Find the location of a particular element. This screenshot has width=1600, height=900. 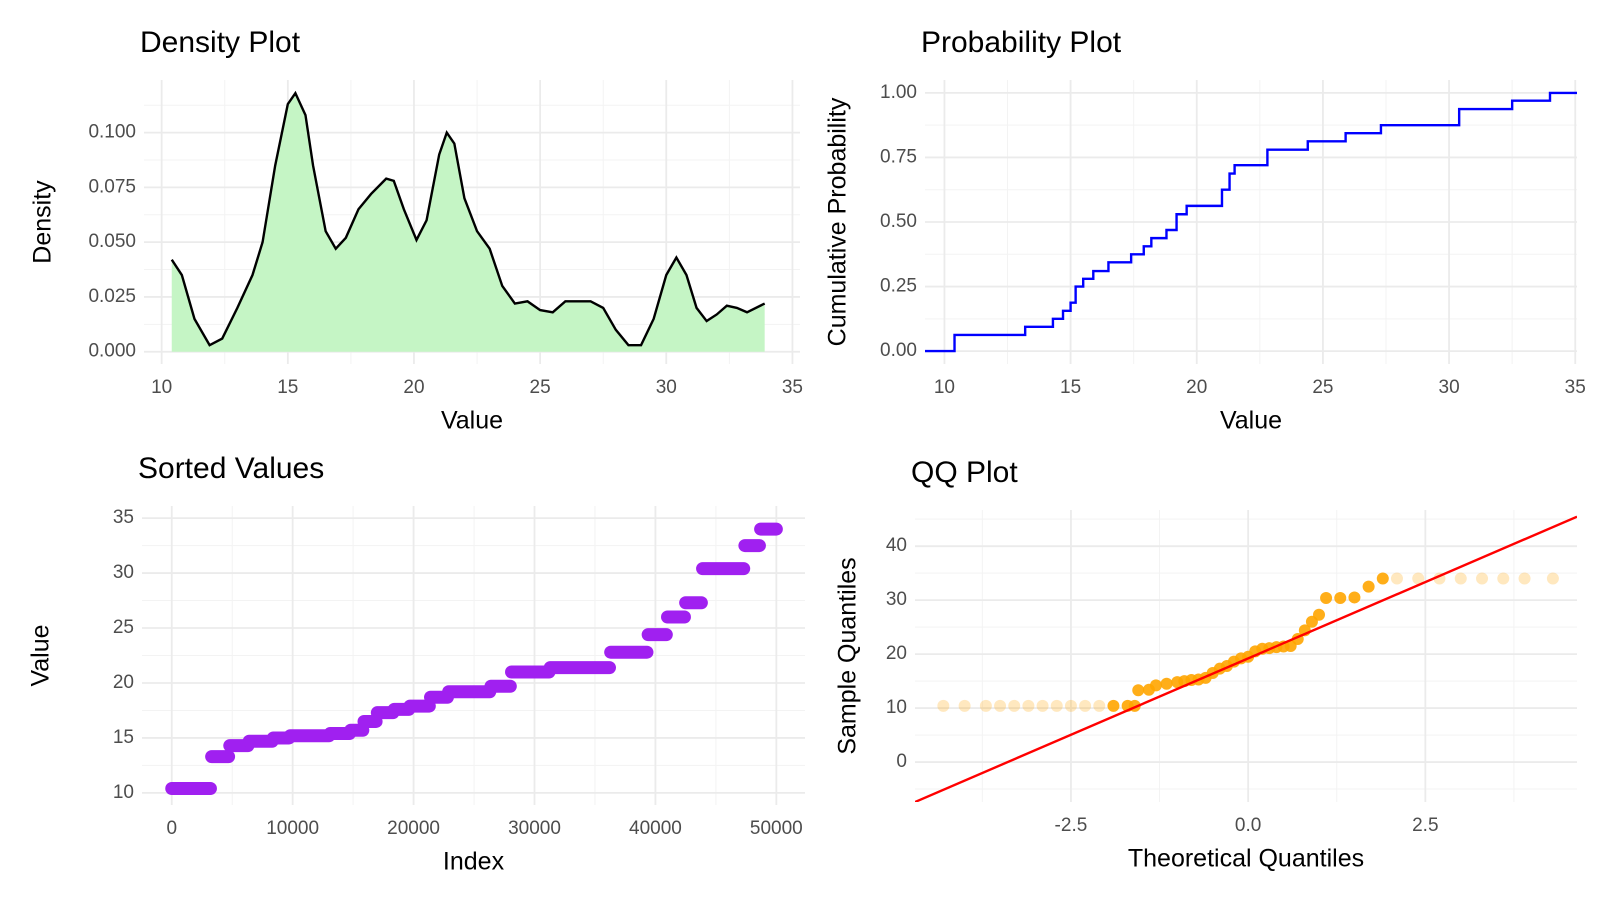

y-tick-label: 0.000 is located at coordinates (112, 351).